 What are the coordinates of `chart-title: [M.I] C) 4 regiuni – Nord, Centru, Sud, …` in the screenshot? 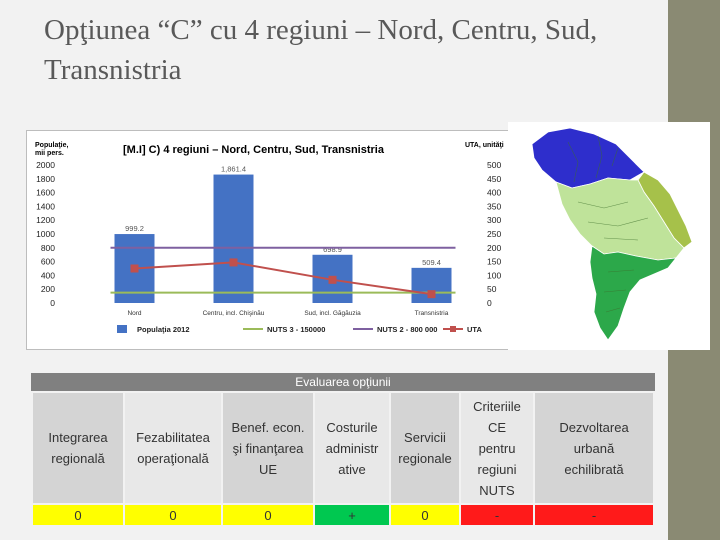 It's located at (254, 150).